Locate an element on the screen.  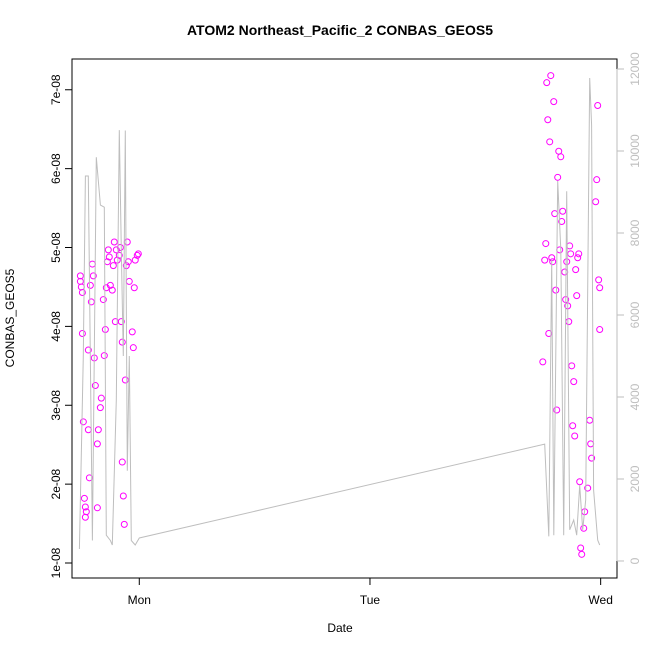
x-tick-label: Wed is located at coordinates (600, 600).